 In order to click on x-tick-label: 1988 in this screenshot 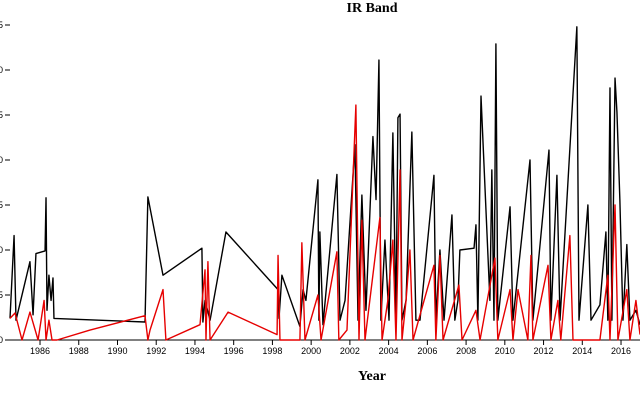, I will do `click(79, 351)`.